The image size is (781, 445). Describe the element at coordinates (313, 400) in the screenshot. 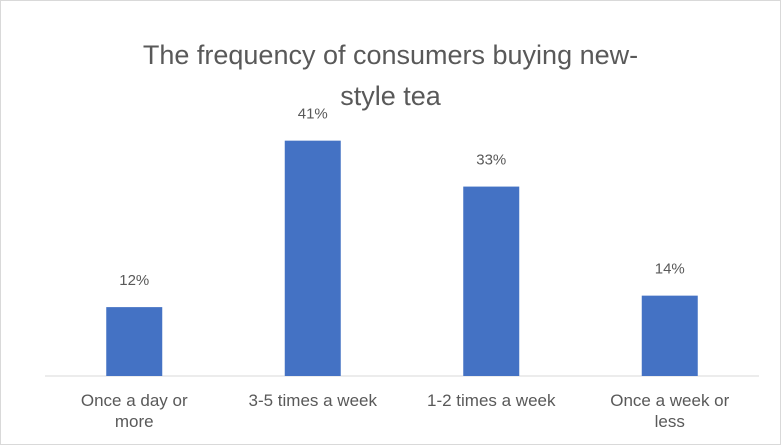

I see `category-label-2-line-1: 3-5 times a week` at that location.